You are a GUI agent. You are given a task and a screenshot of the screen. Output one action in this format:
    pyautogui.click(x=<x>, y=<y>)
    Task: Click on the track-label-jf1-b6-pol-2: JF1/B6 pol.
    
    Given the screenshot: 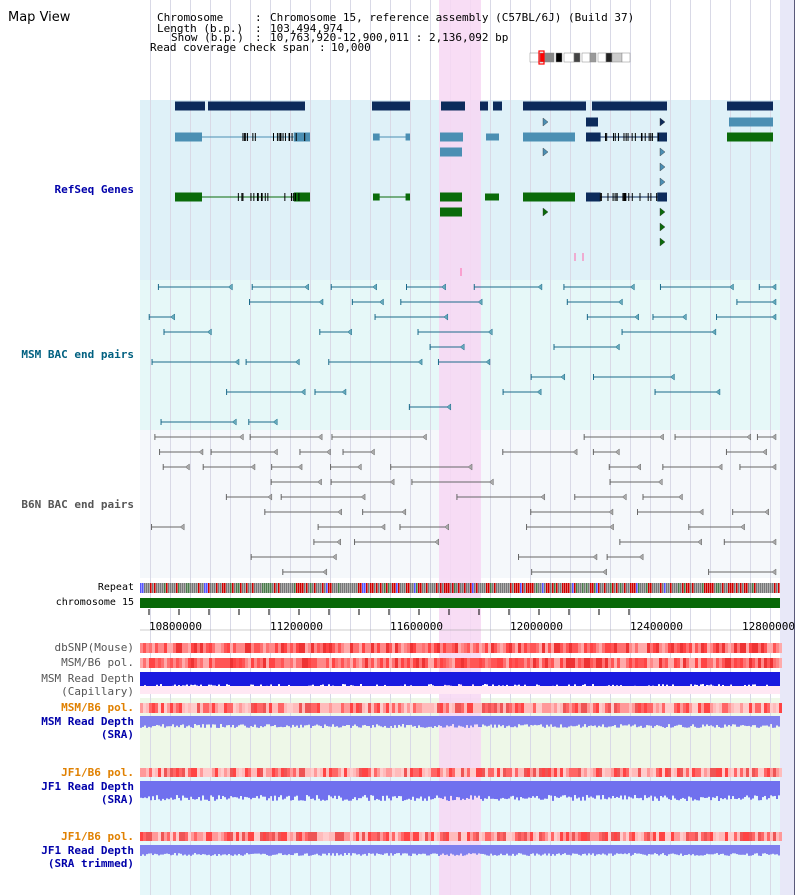 What is the action you would take?
    pyautogui.click(x=97, y=836)
    